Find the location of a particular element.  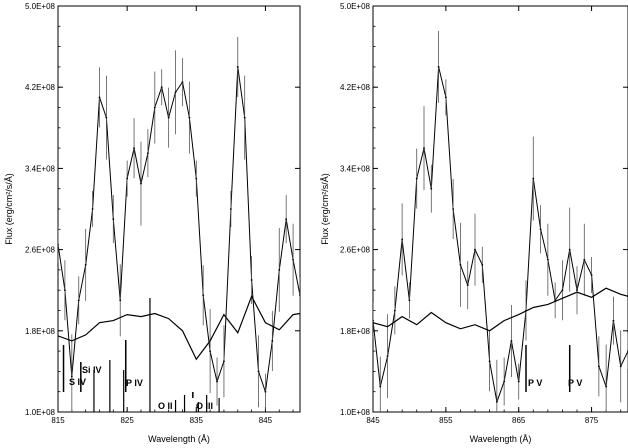

ion-label: P V is located at coordinates (535, 383).